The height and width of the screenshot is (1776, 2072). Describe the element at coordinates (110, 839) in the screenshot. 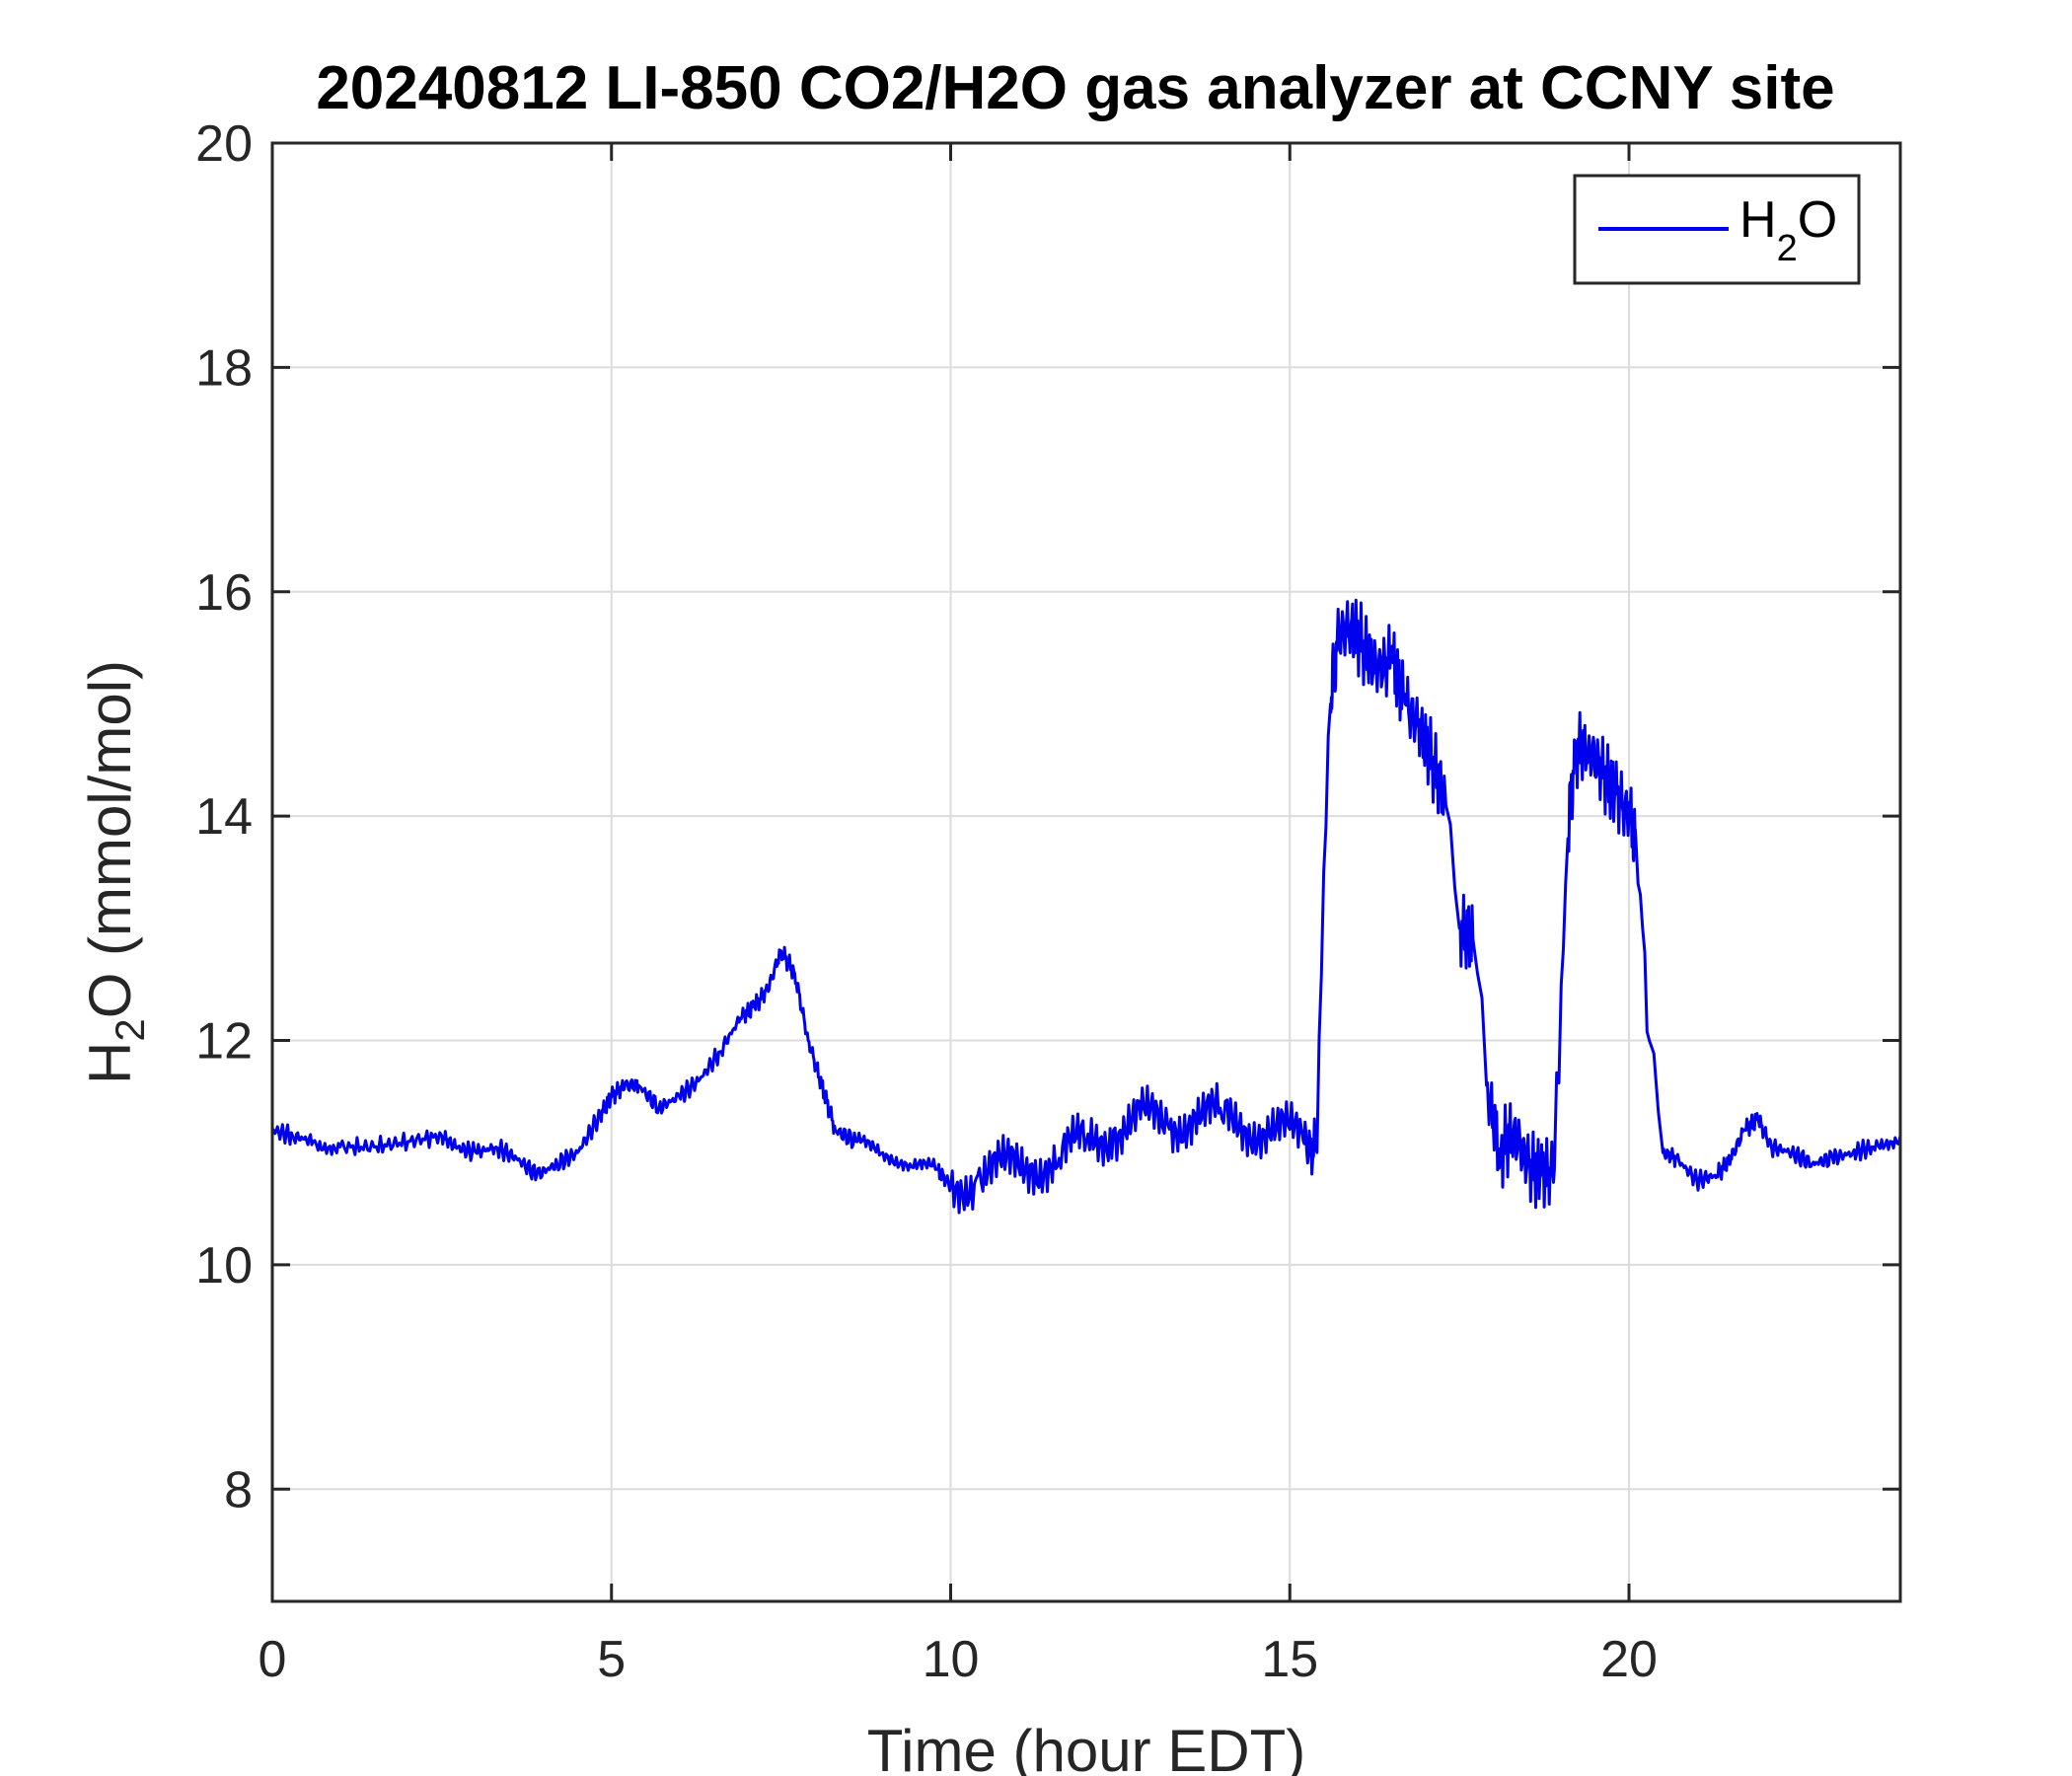

I see `y-axis-label-rest: O (mmol/mol)` at that location.